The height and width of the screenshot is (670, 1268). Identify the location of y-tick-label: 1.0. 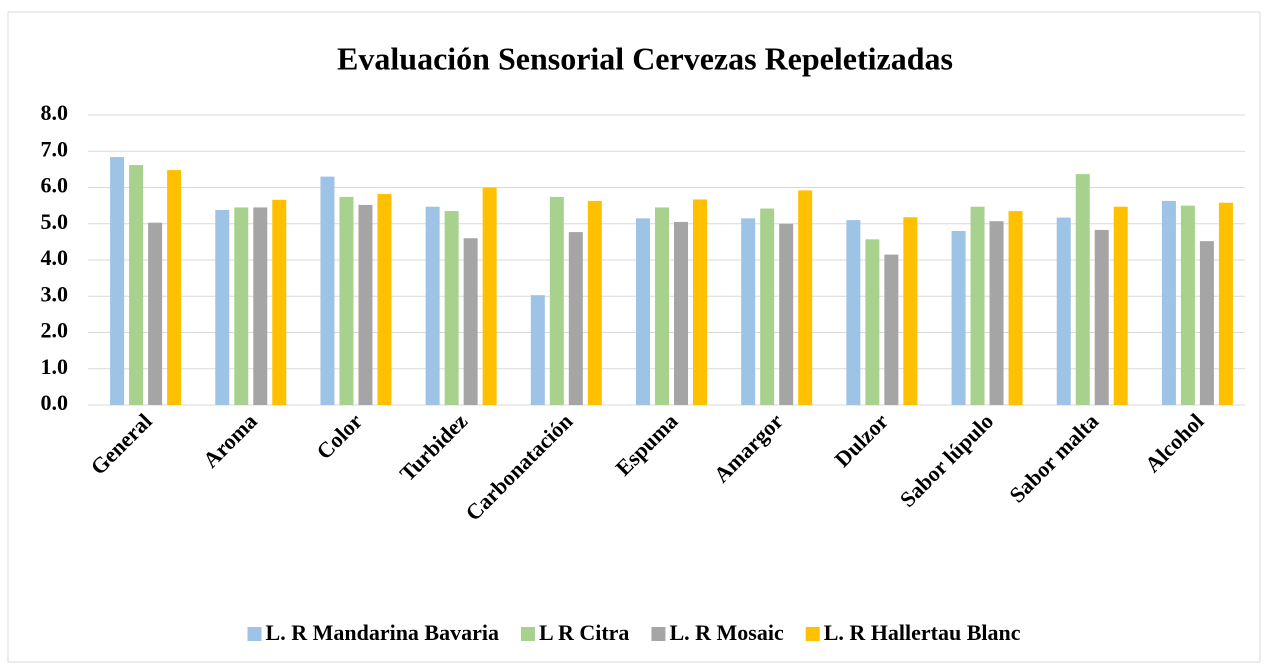
(55, 366).